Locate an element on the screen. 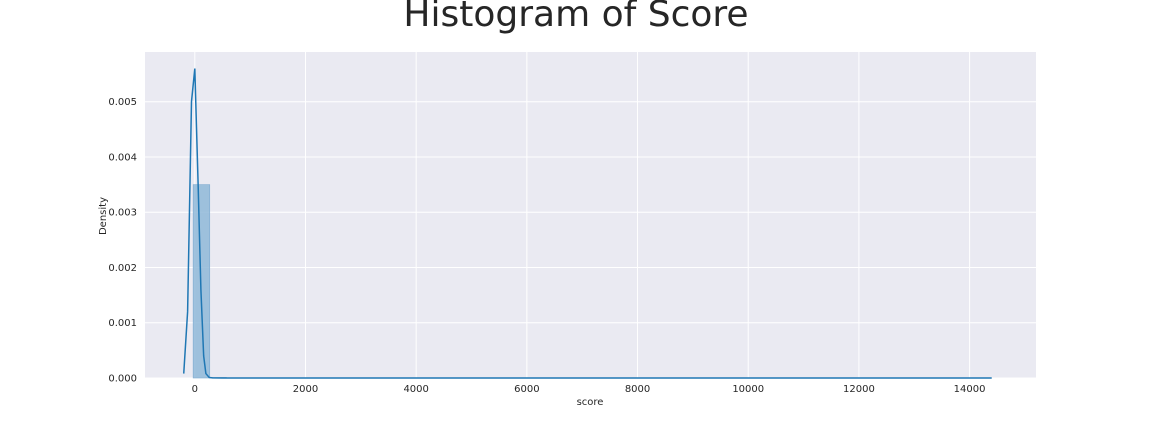 This screenshot has width=1152, height=432. y-tick-label: 0.003 is located at coordinates (122, 213).